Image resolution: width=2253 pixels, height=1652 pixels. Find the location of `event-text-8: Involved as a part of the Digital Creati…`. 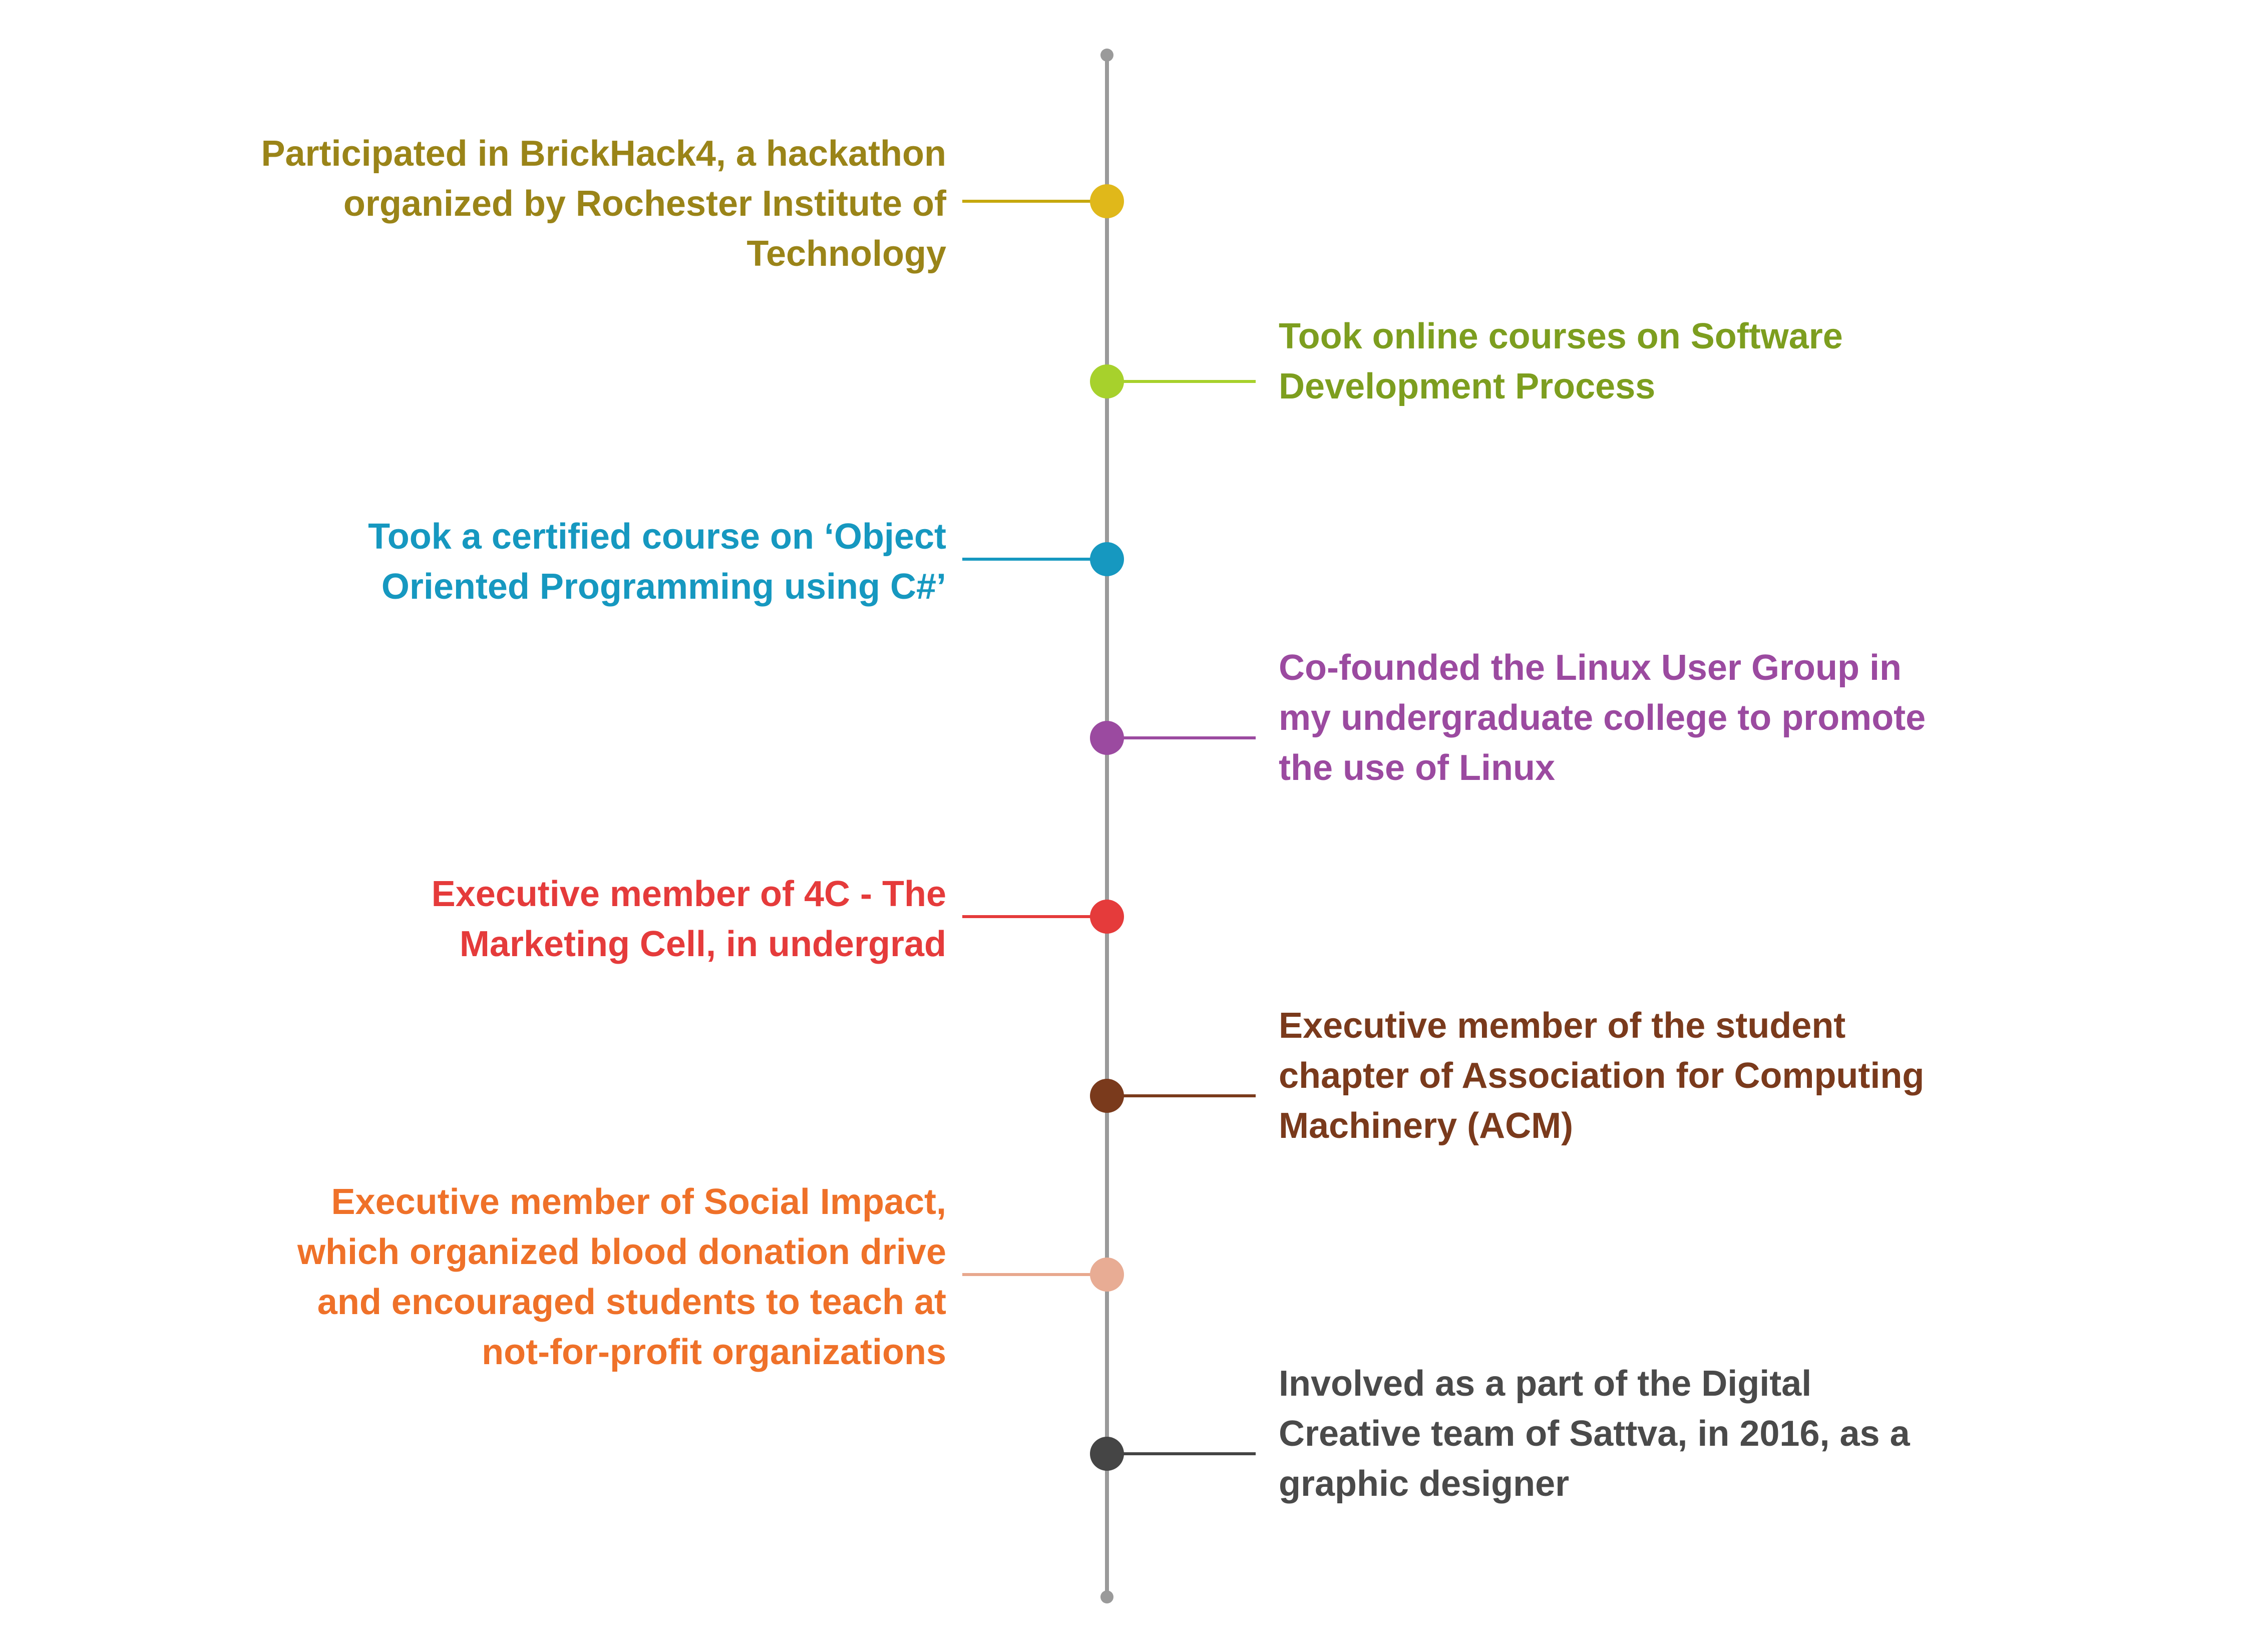

event-text-8: Involved as a part of the Digital Creati… is located at coordinates (1594, 1434).